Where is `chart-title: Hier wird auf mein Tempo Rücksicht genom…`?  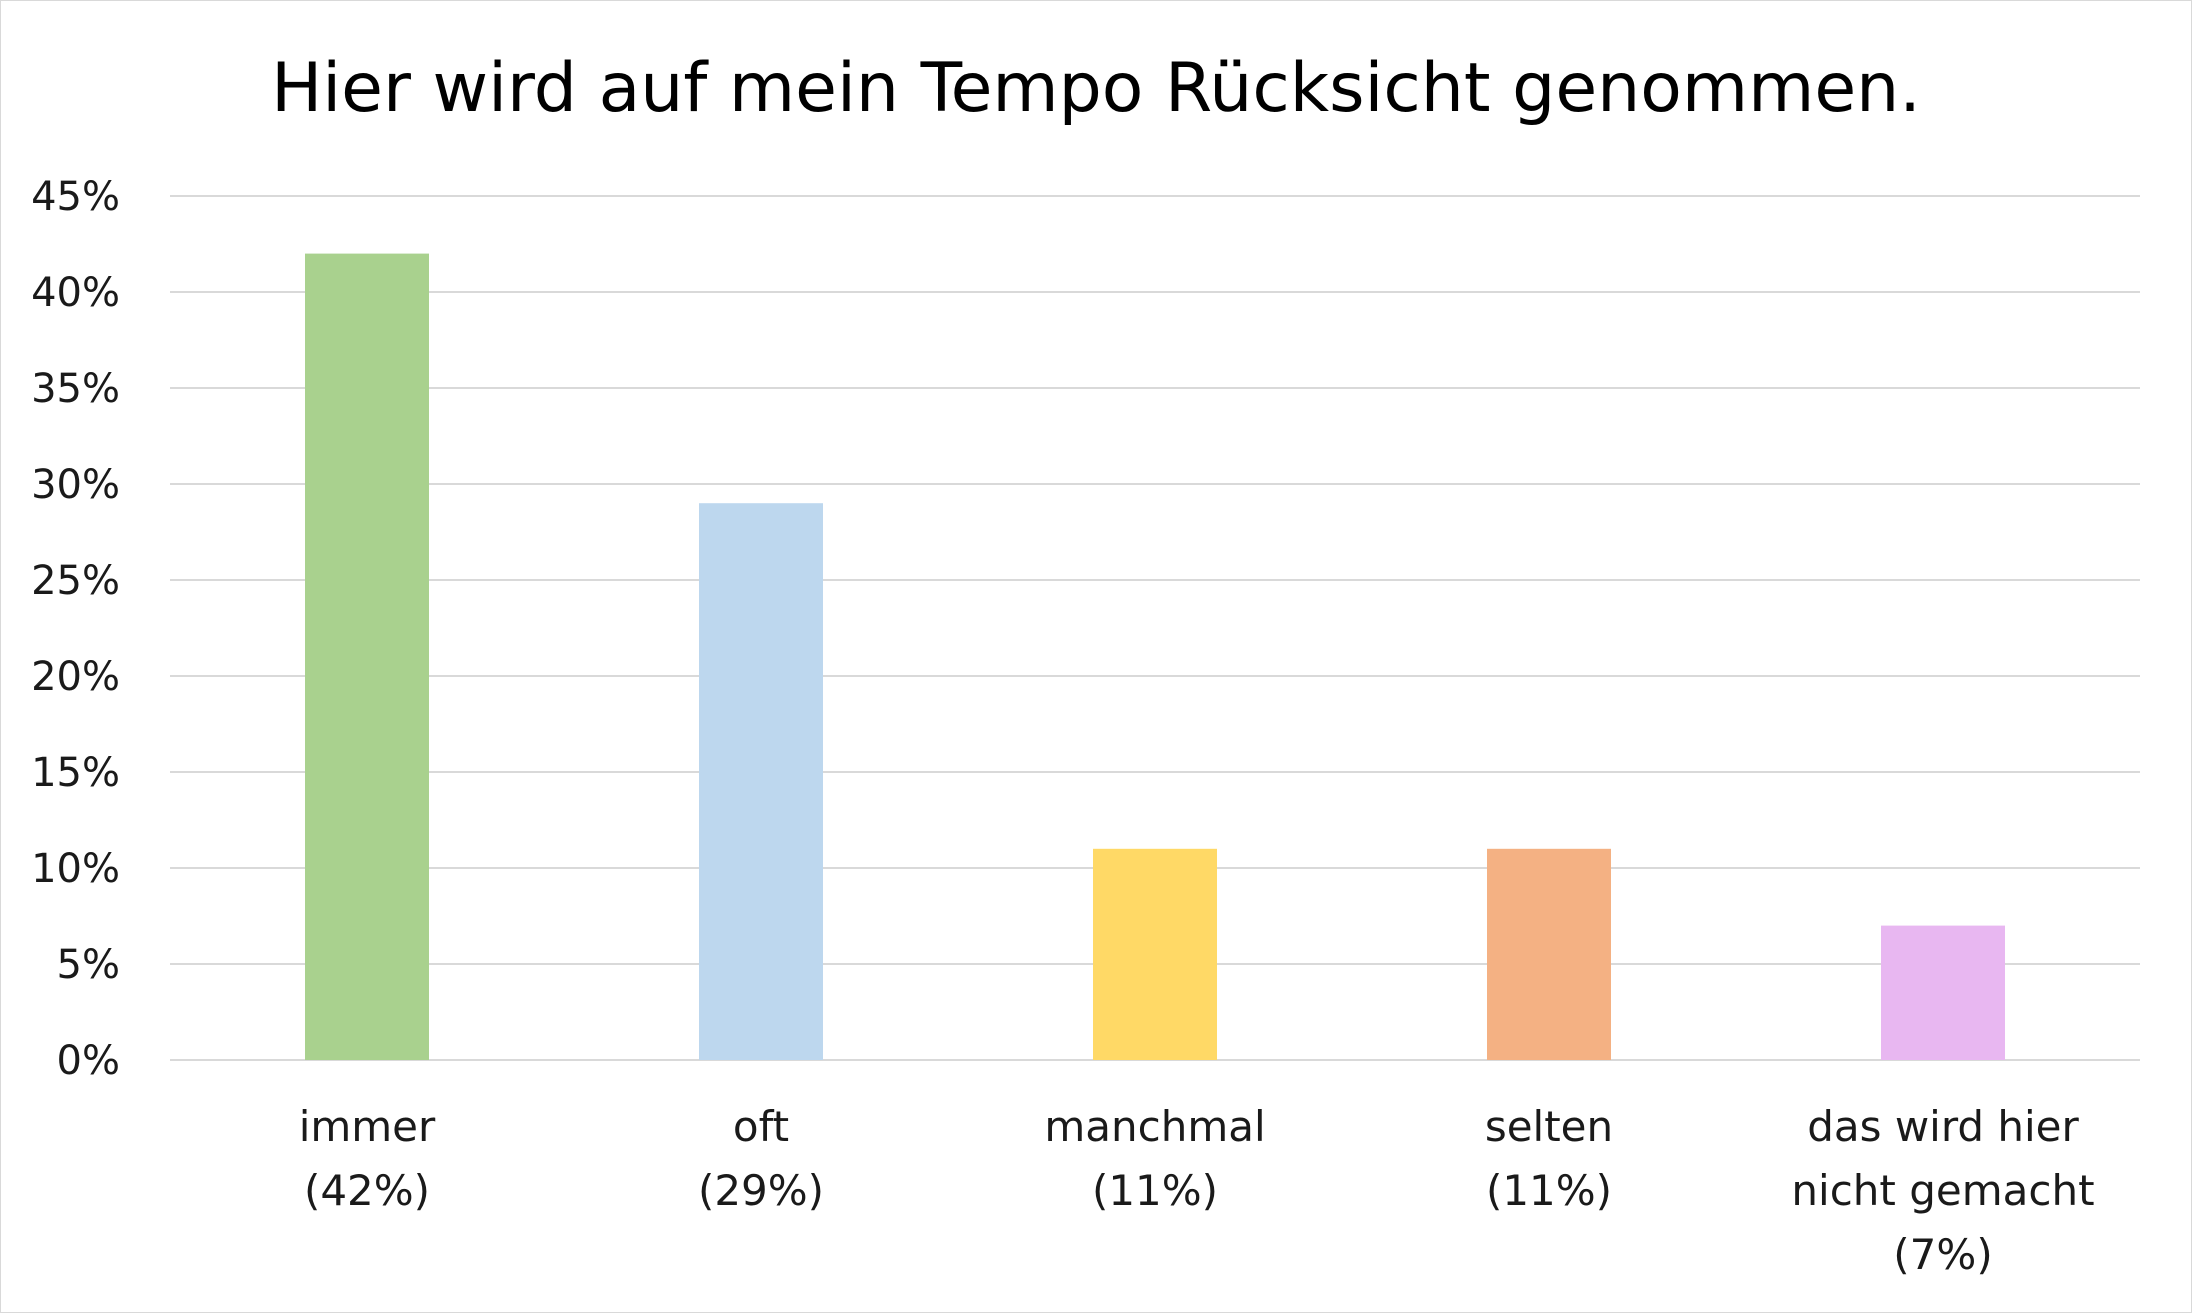 chart-title: Hier wird auf mein Tempo Rücksicht genom… is located at coordinates (1096, 88).